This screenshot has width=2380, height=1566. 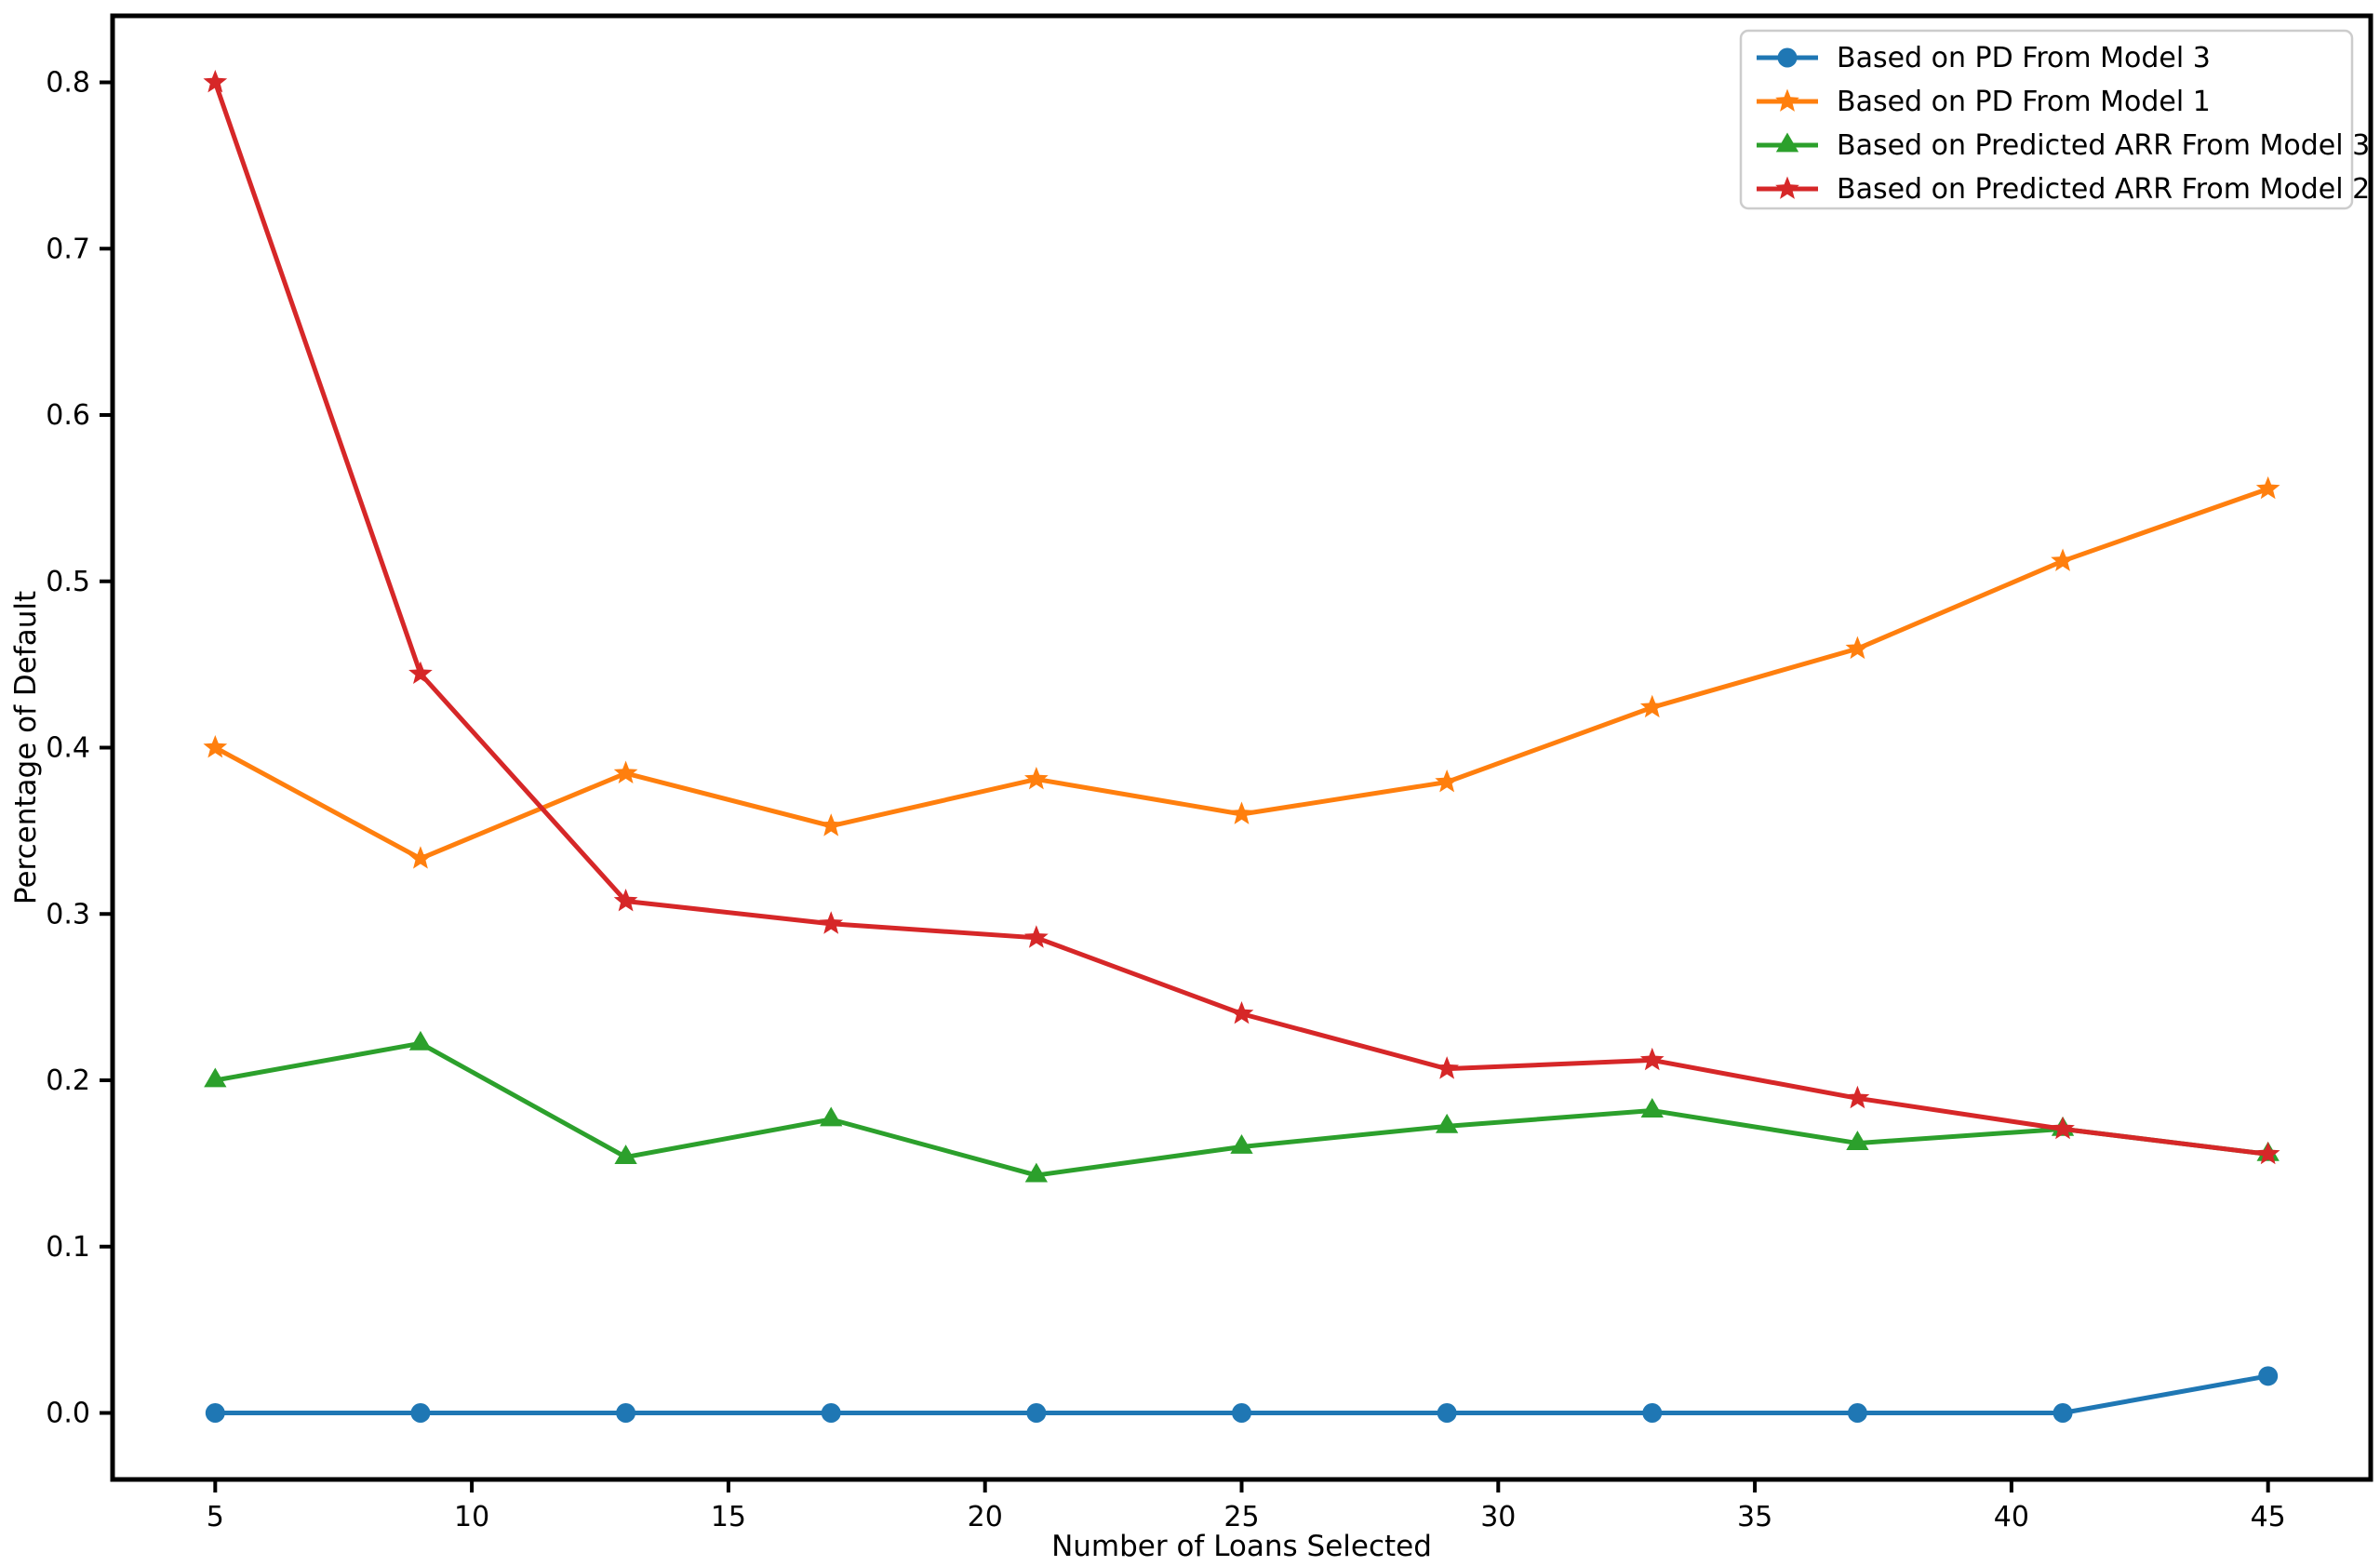 What do you see at coordinates (728, 1517) in the screenshot?
I see `x-tick-label: 15` at bounding box center [728, 1517].